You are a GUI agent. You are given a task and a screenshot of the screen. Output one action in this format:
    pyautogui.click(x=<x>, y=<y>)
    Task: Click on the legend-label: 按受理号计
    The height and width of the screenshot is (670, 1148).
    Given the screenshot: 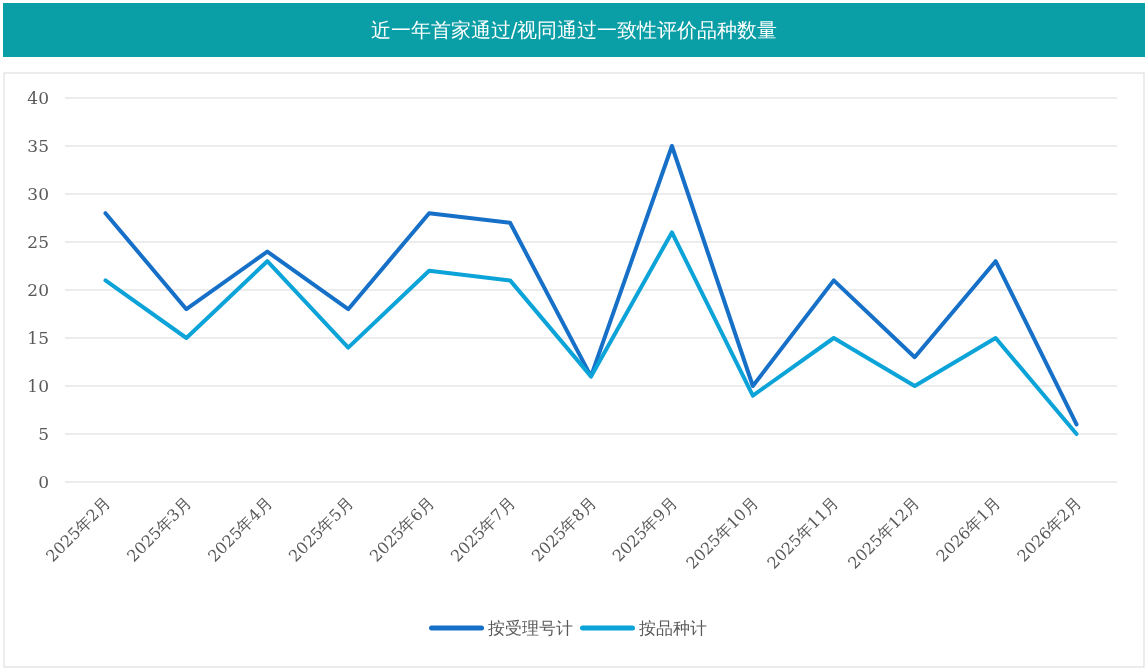 What is the action you would take?
    pyautogui.click(x=530, y=628)
    